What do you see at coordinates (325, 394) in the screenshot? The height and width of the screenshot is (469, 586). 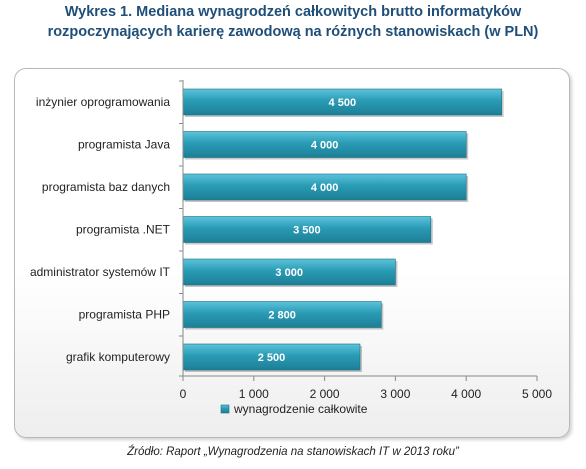 I see `x-tick-label: 2 000` at bounding box center [325, 394].